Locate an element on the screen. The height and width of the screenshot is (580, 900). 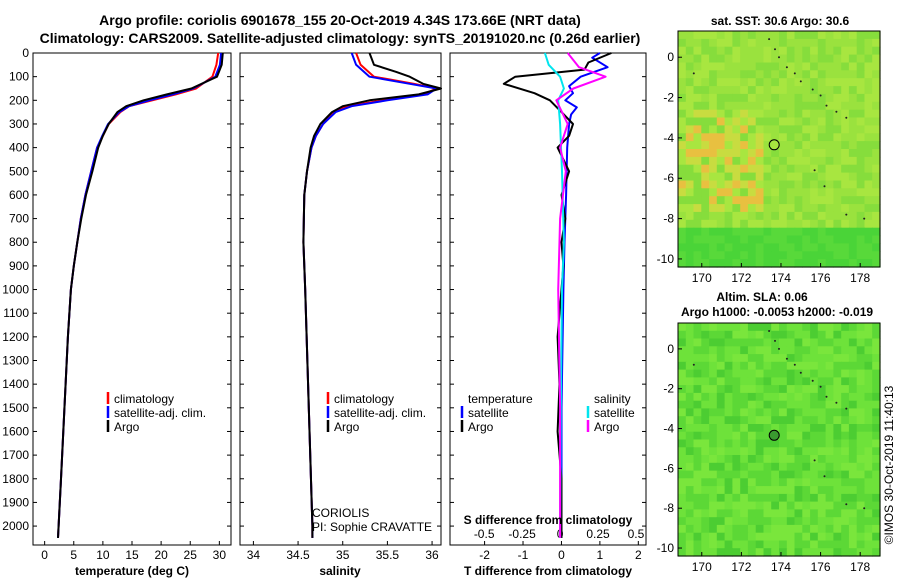
map-y-tick-label: 0 is located at coordinates (670, 349).